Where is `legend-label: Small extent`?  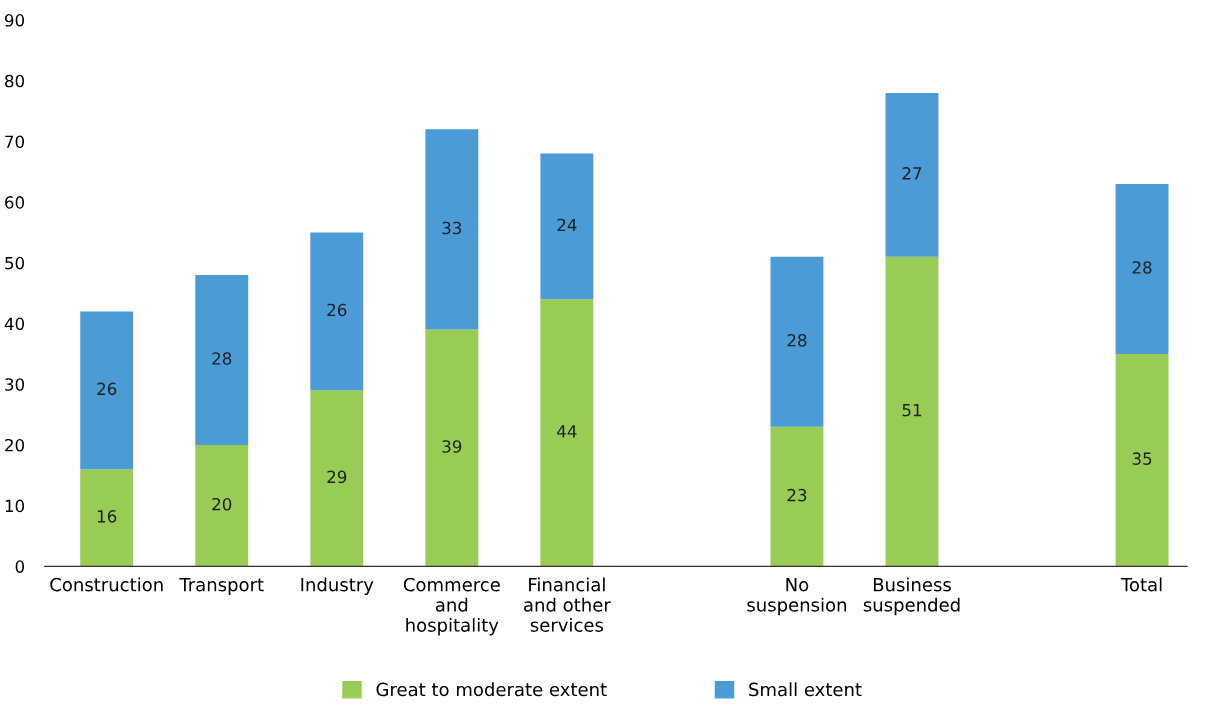
legend-label: Small extent is located at coordinates (805, 689).